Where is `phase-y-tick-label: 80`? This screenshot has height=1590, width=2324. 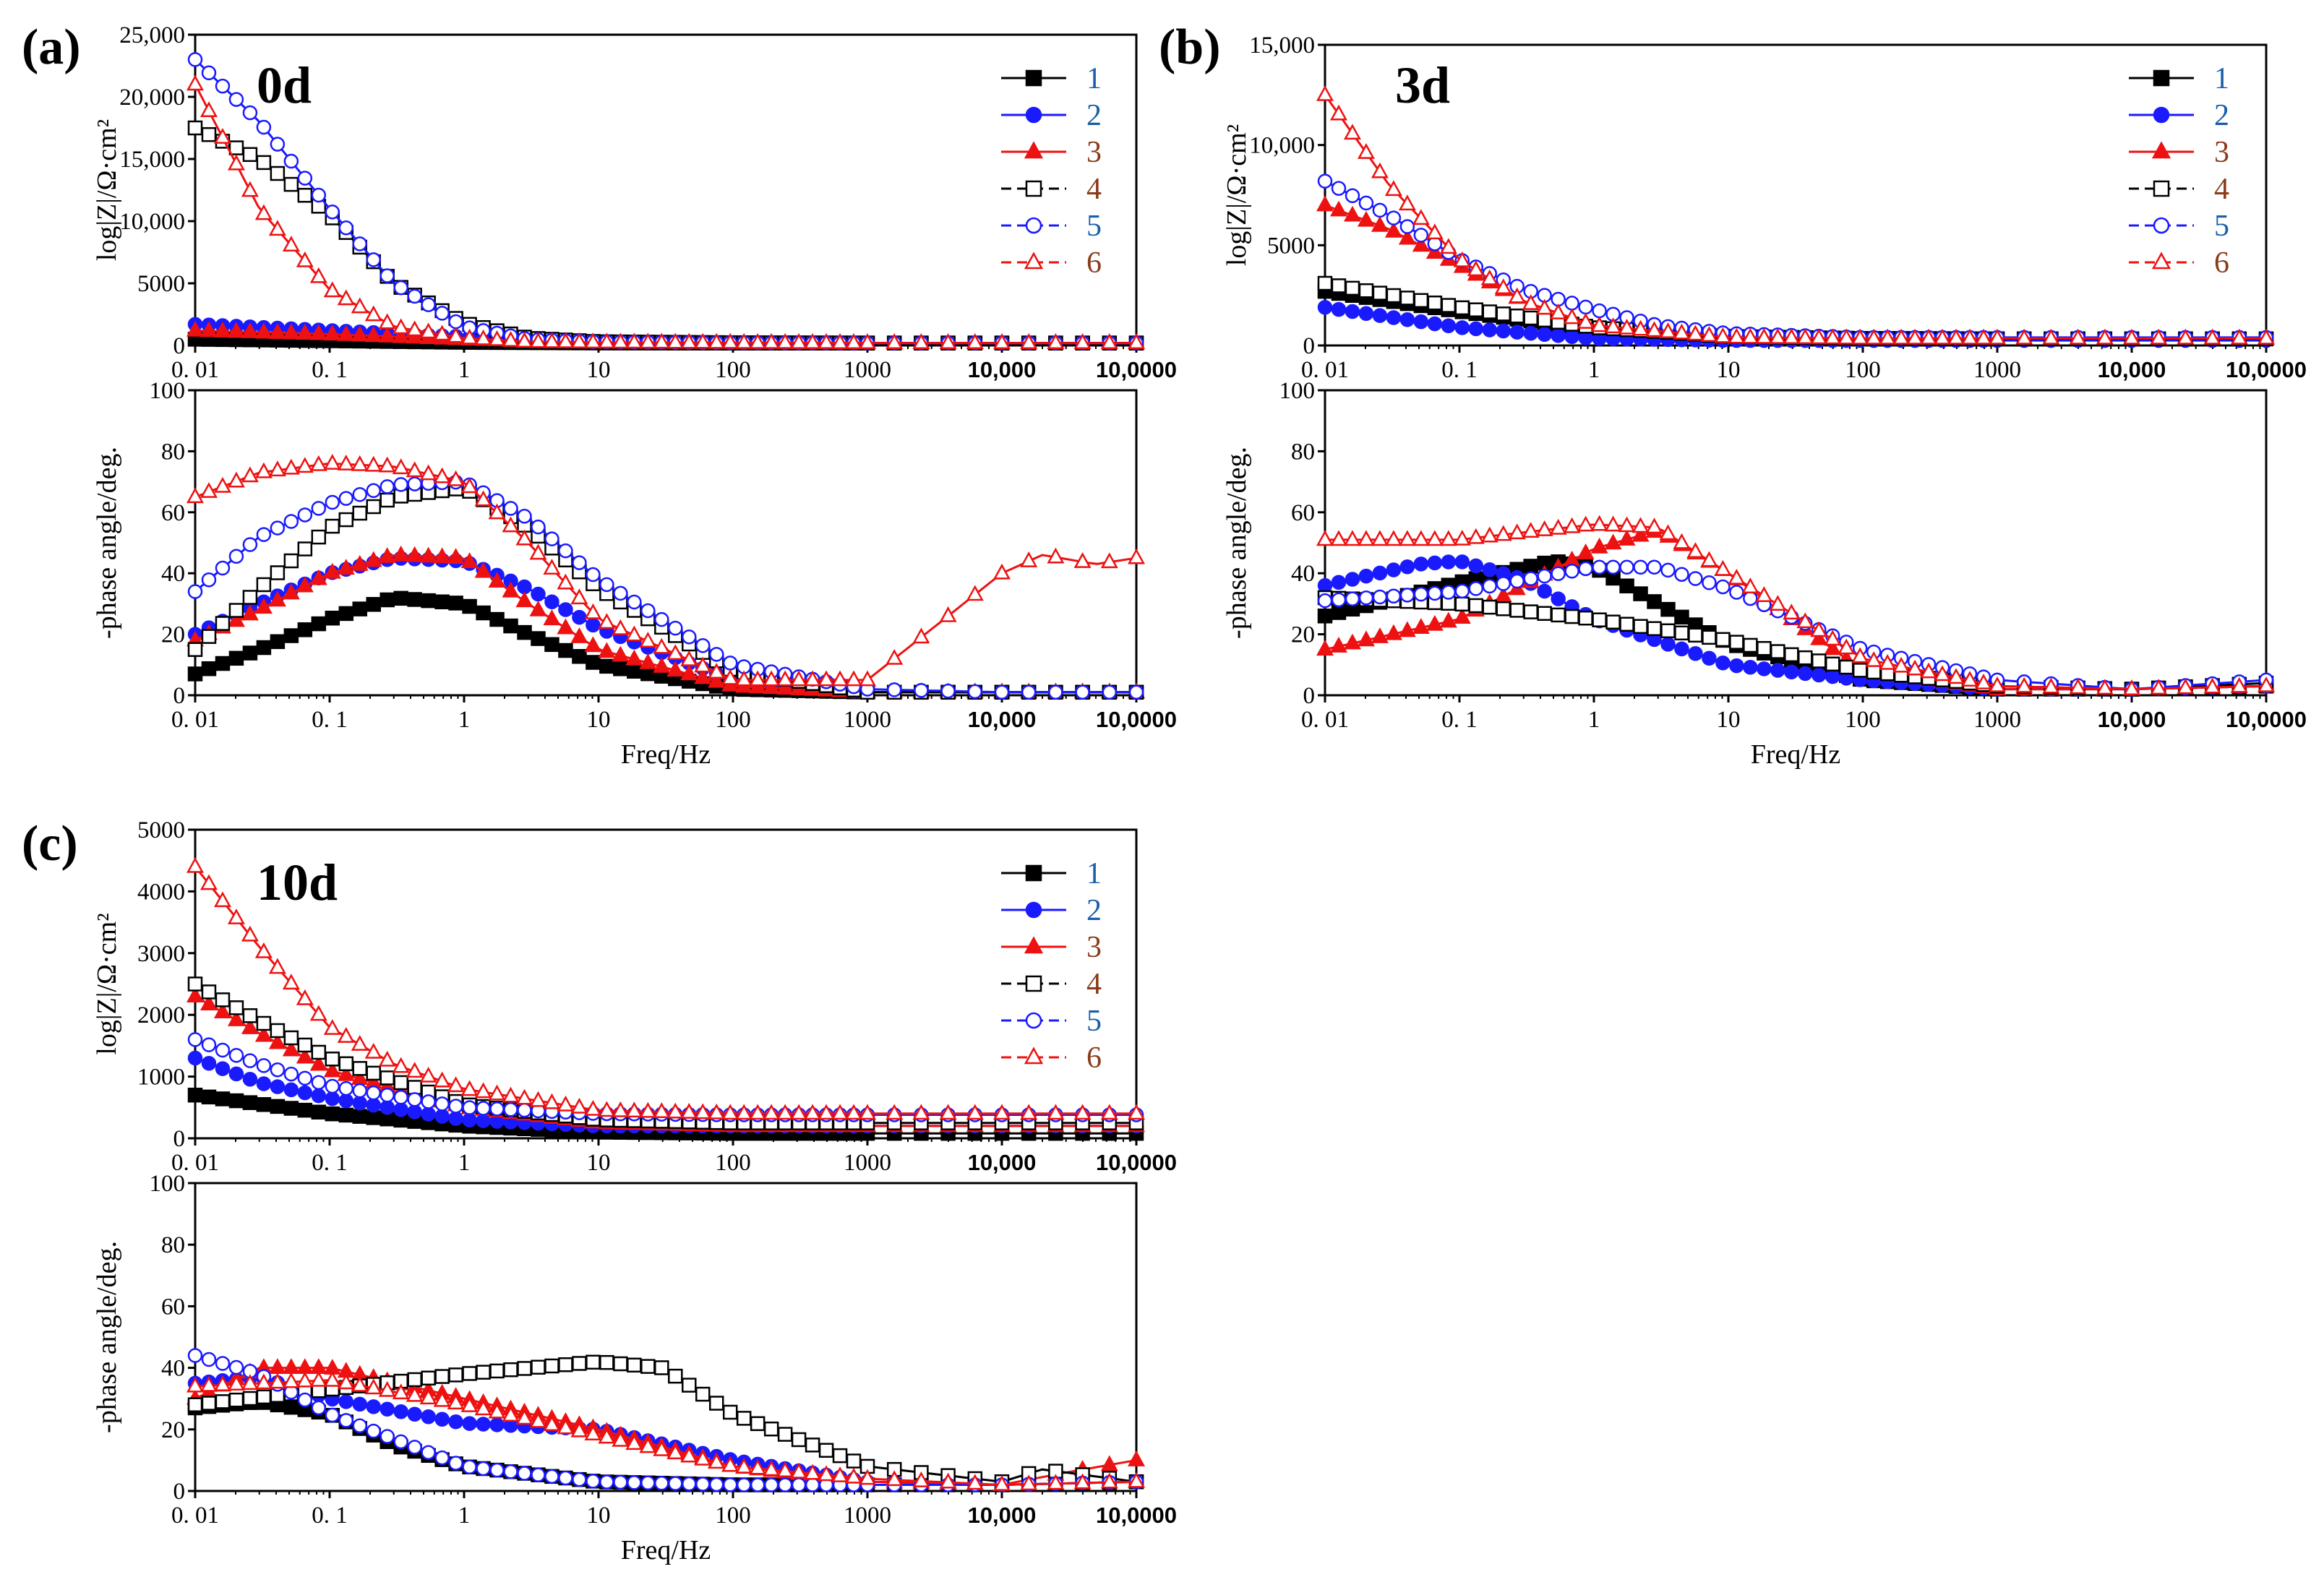 phase-y-tick-label: 80 is located at coordinates (1303, 452).